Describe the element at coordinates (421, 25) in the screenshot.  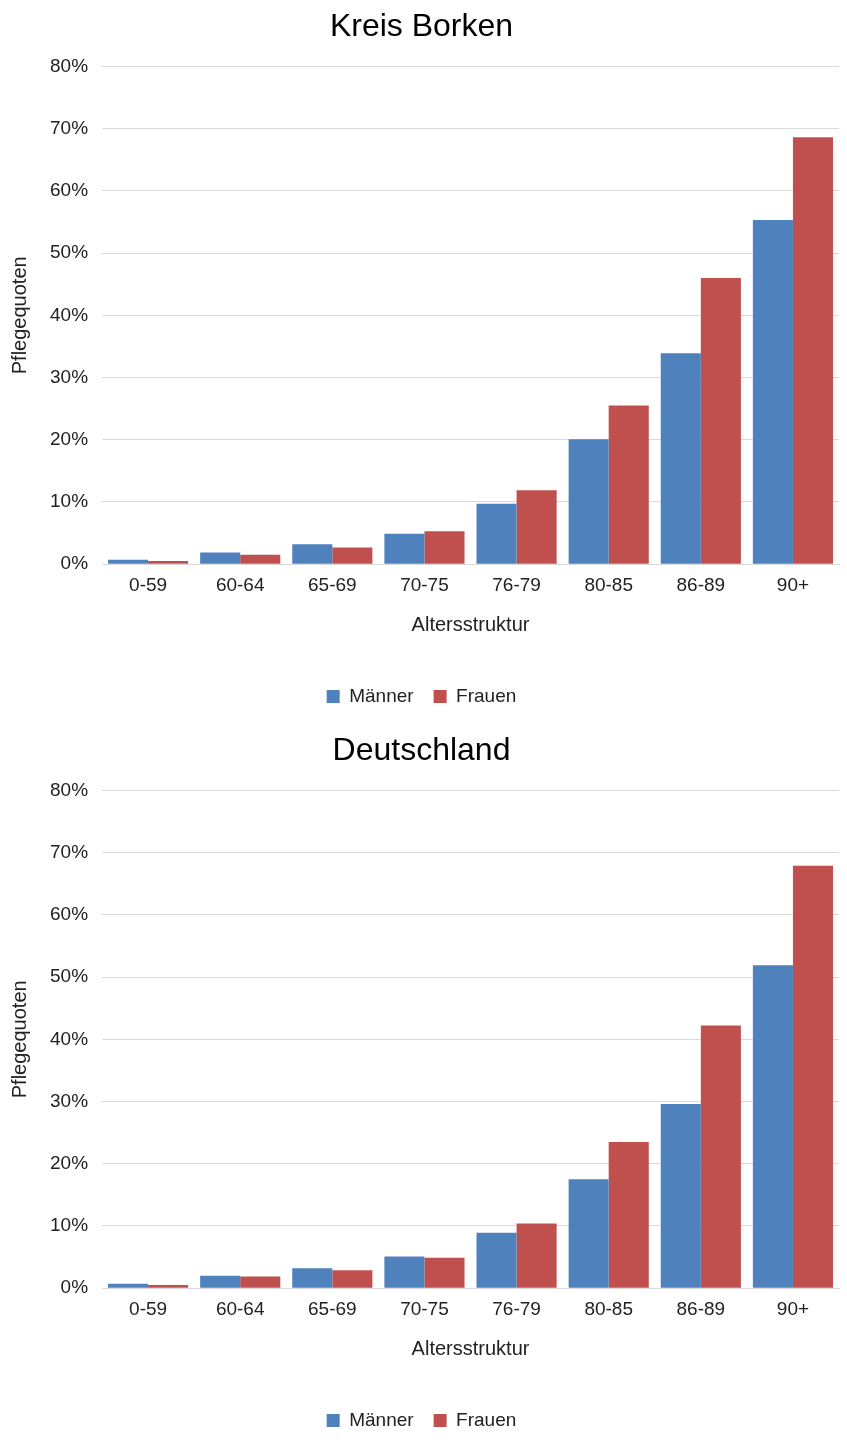
I see `chart-title: Kreis Borken` at that location.